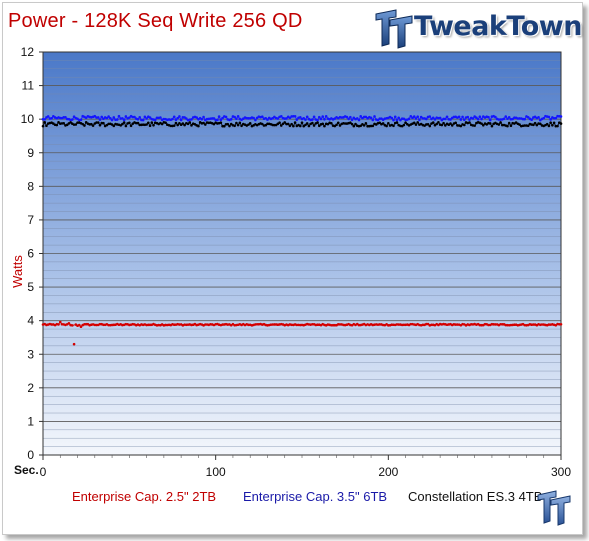 This screenshot has height=541, width=589. I want to click on y-tick-label: 0, so click(30, 455).